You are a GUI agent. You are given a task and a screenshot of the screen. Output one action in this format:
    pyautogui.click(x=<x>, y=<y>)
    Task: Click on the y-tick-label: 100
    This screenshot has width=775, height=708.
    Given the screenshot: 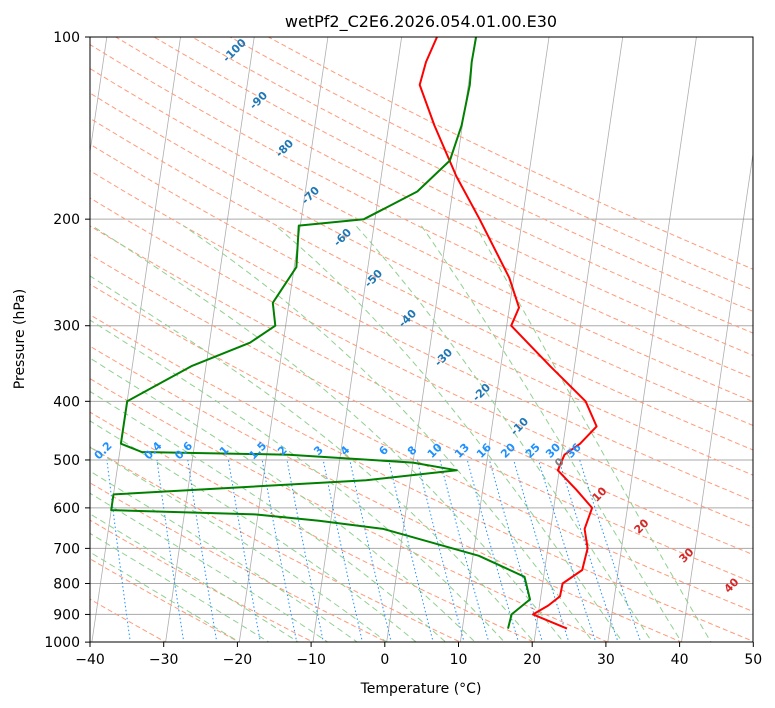 What is the action you would take?
    pyautogui.click(x=66, y=38)
    